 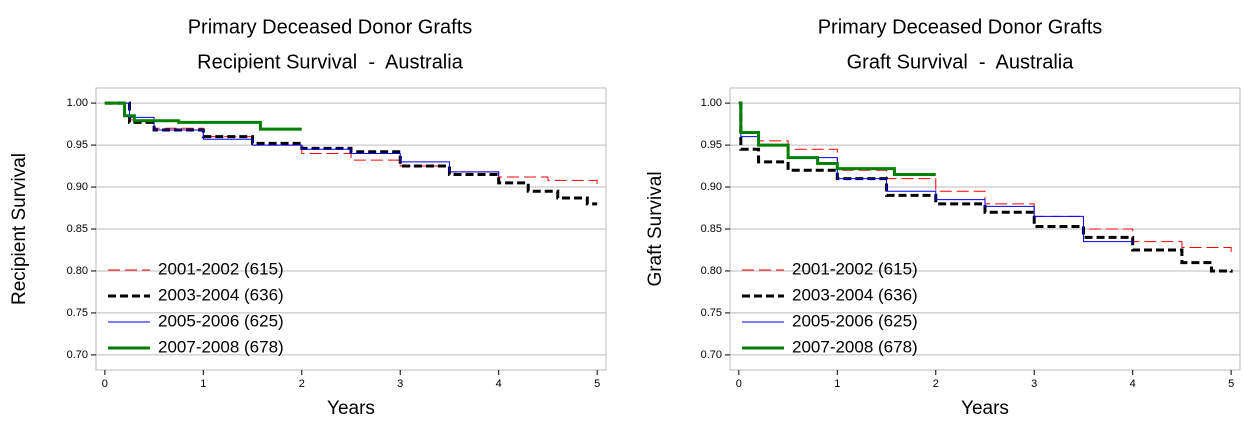 What do you see at coordinates (330, 62) in the screenshot?
I see `chart-title: Recipient Survival - Australia` at bounding box center [330, 62].